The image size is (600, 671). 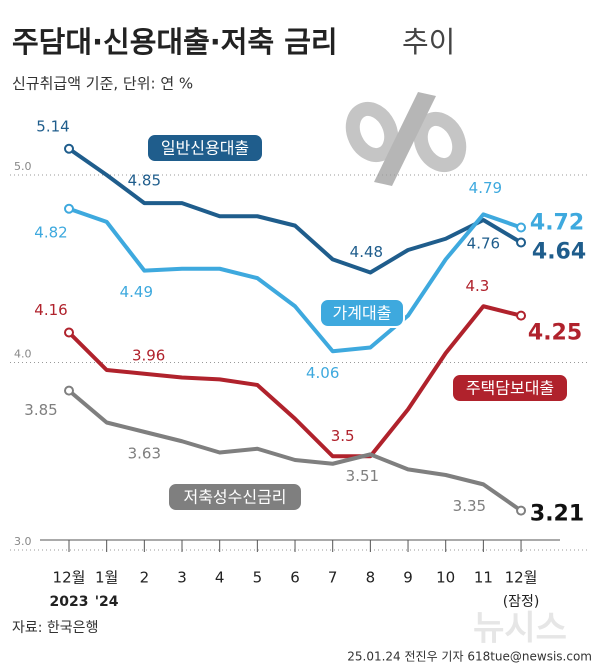 What do you see at coordinates (521, 602) in the screenshot?
I see `x-sublabel: (잠정)` at bounding box center [521, 602].